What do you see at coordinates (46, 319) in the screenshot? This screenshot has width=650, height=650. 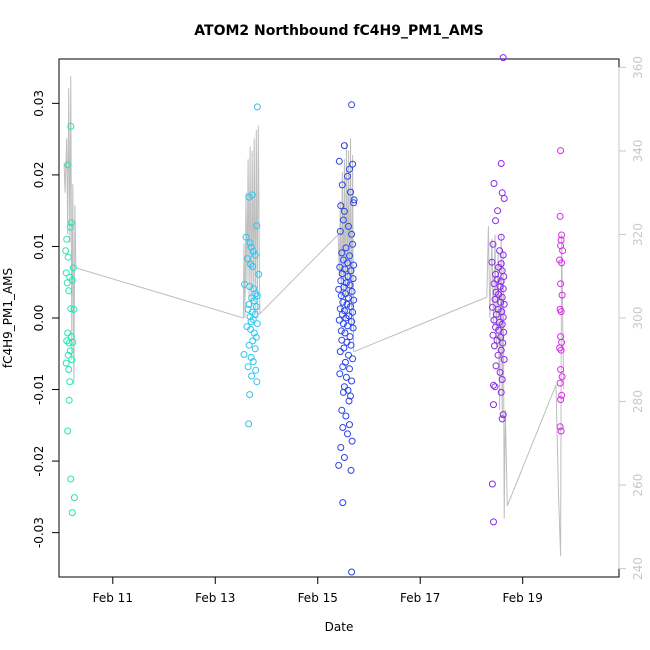 I see `y-axis-left: -0.03 -0.02 -0.01 0.00 0.01 0.02 0.03` at bounding box center [46, 319].